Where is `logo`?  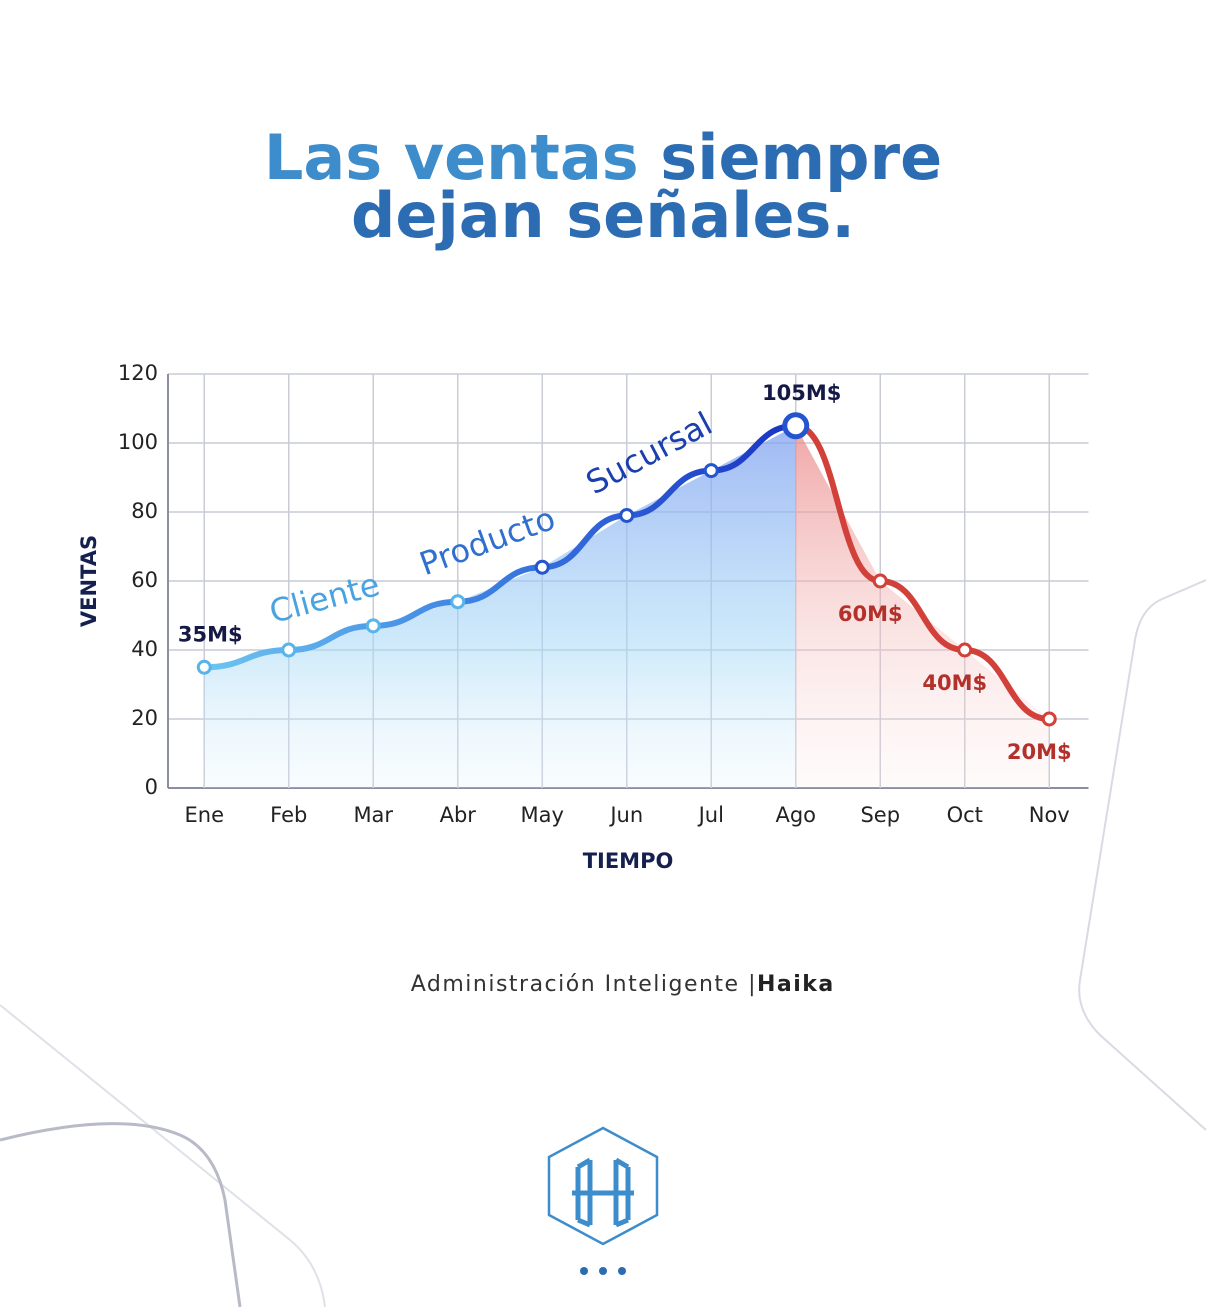
logo is located at coordinates (603, 1186).